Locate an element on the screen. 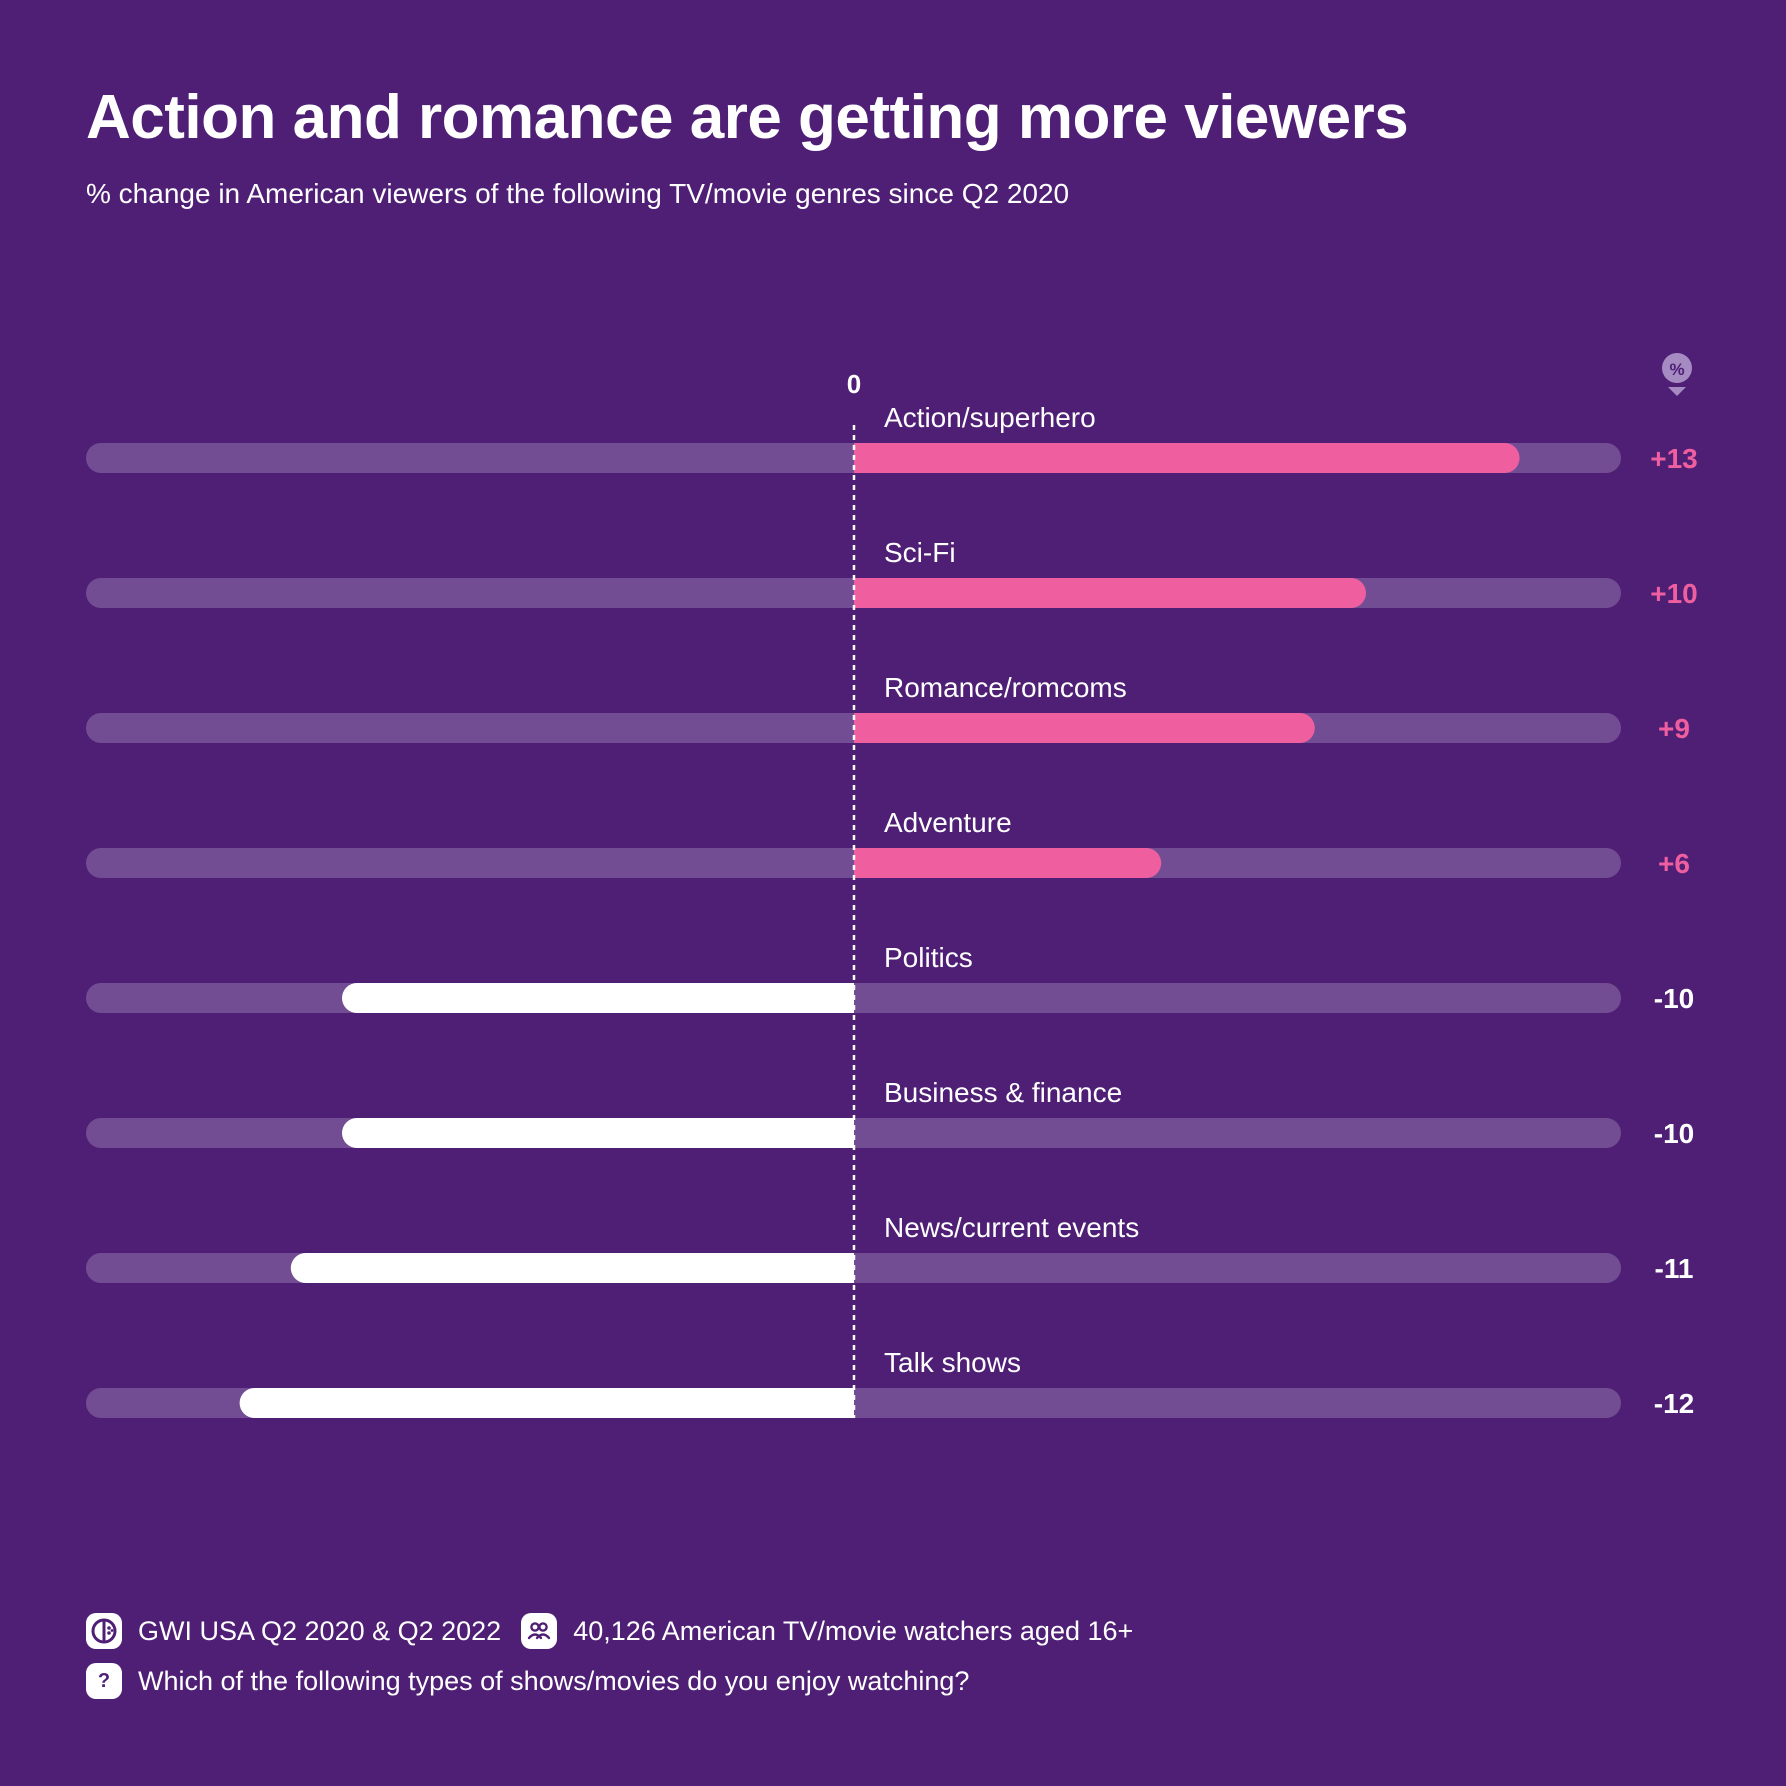 The width and height of the screenshot is (1786, 1786). category-label: Adventure is located at coordinates (948, 822).